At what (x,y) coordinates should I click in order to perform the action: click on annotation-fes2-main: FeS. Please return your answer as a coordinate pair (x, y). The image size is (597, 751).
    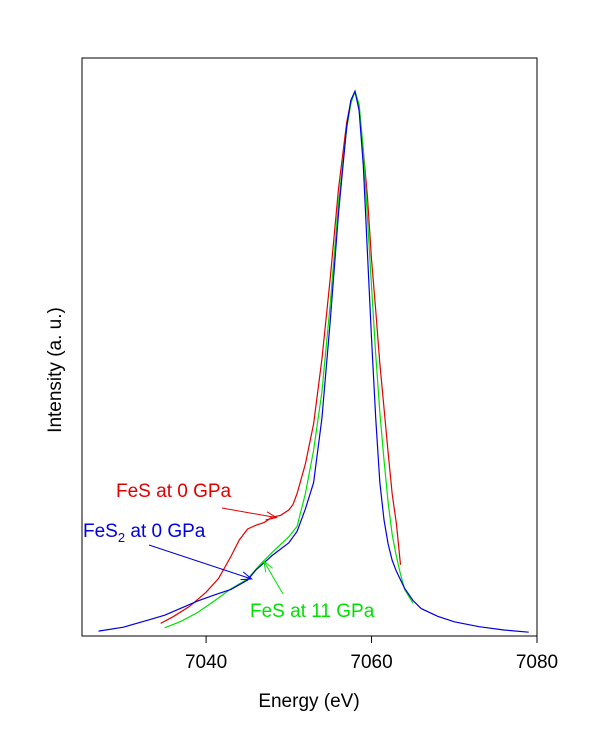
    Looking at the image, I should click on (100, 531).